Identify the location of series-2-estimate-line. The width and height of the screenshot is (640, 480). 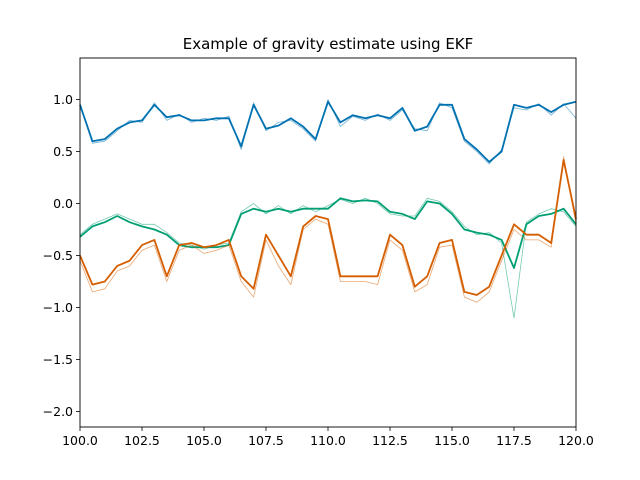
(328, 233).